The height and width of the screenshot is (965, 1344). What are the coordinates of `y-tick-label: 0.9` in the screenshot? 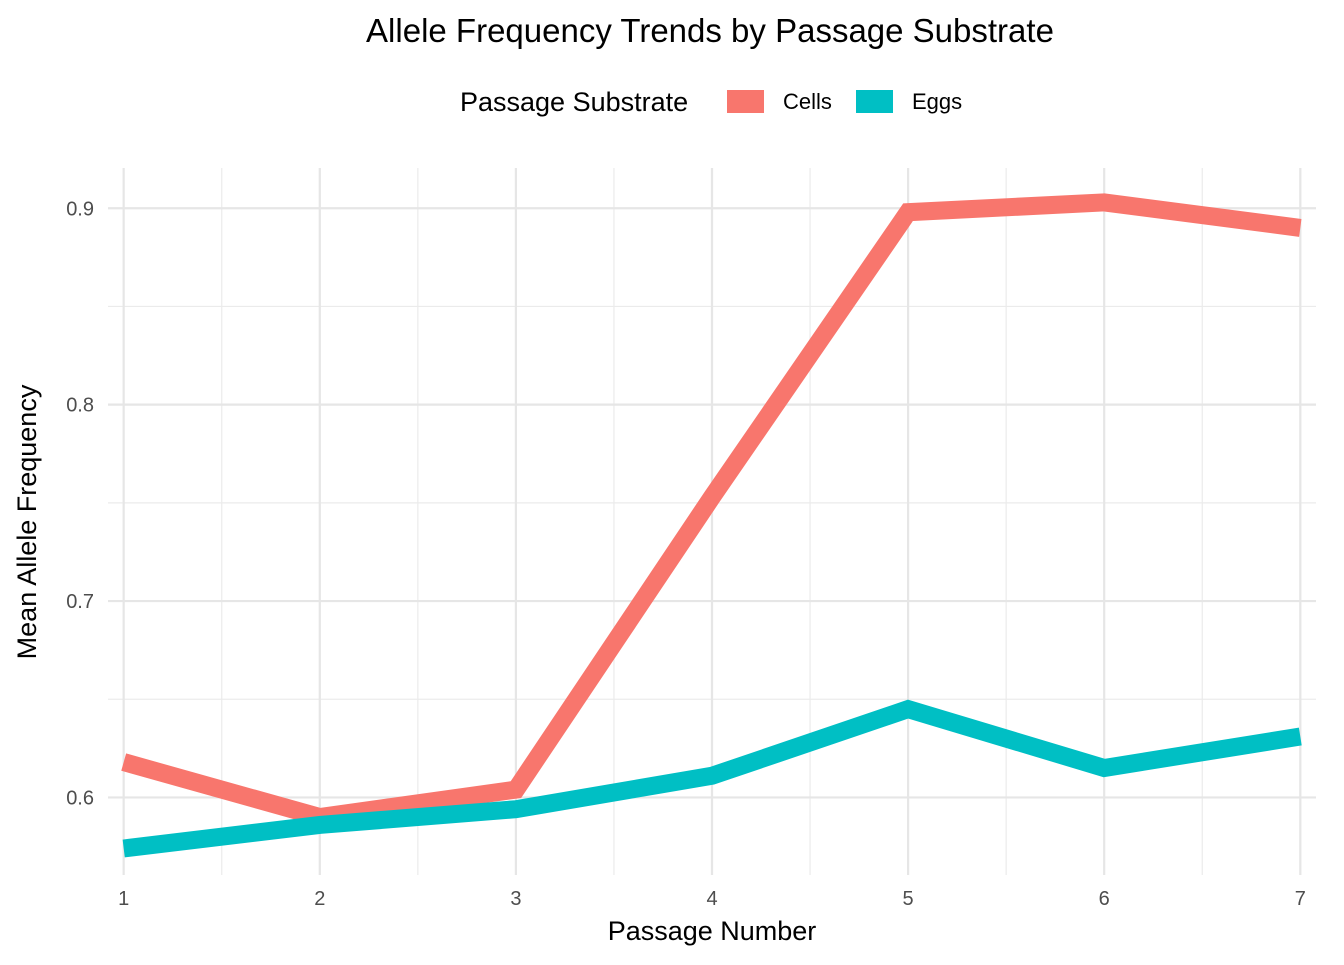 It's located at (80, 209).